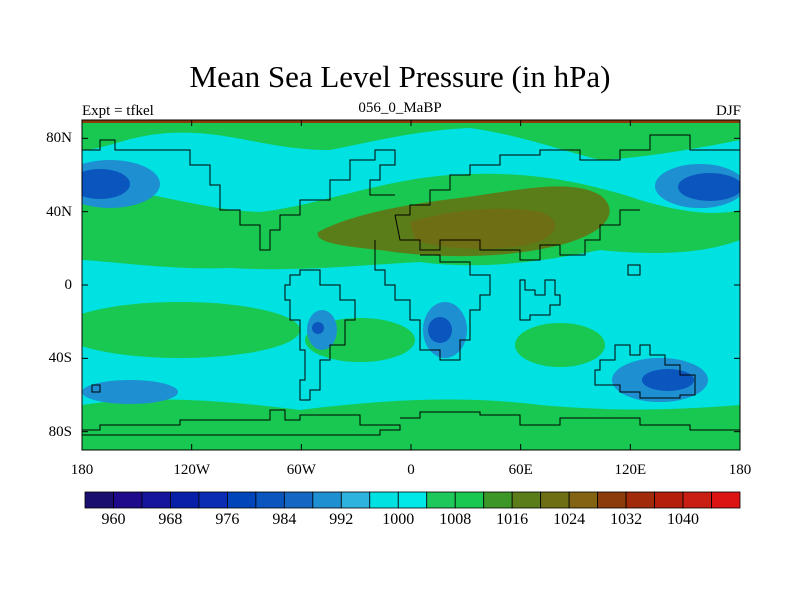  Describe the element at coordinates (683, 519) in the screenshot. I see `colorbar-label: 1040` at that location.